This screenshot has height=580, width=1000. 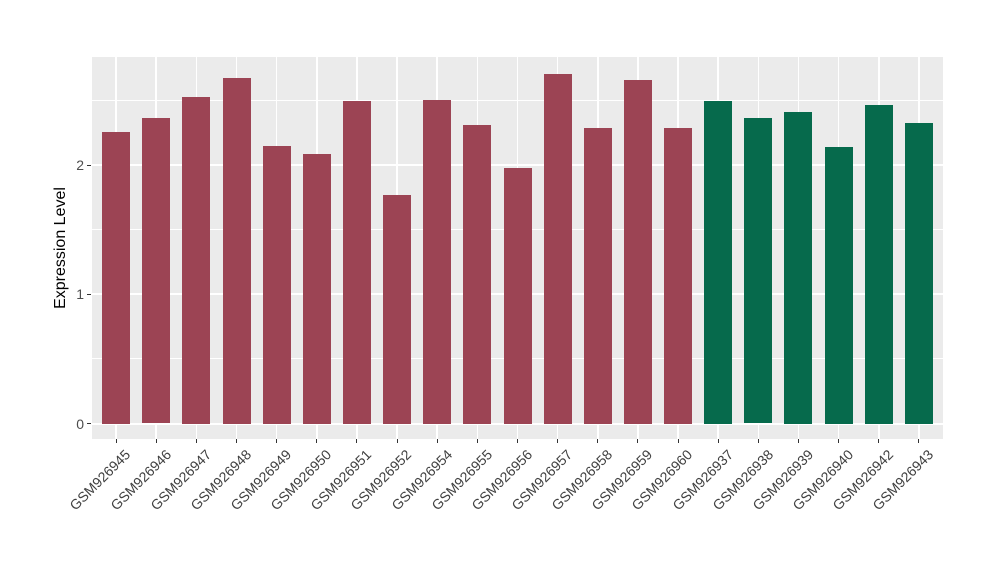 I want to click on bar-GSM926939, so click(x=798, y=268).